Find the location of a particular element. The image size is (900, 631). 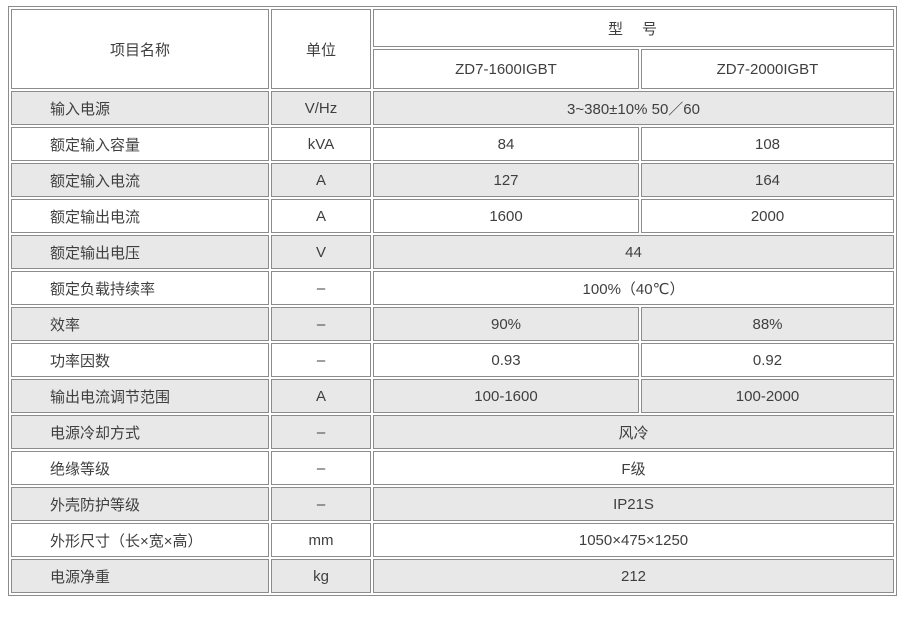

item-label-cell: 电源净重 is located at coordinates (140, 576).